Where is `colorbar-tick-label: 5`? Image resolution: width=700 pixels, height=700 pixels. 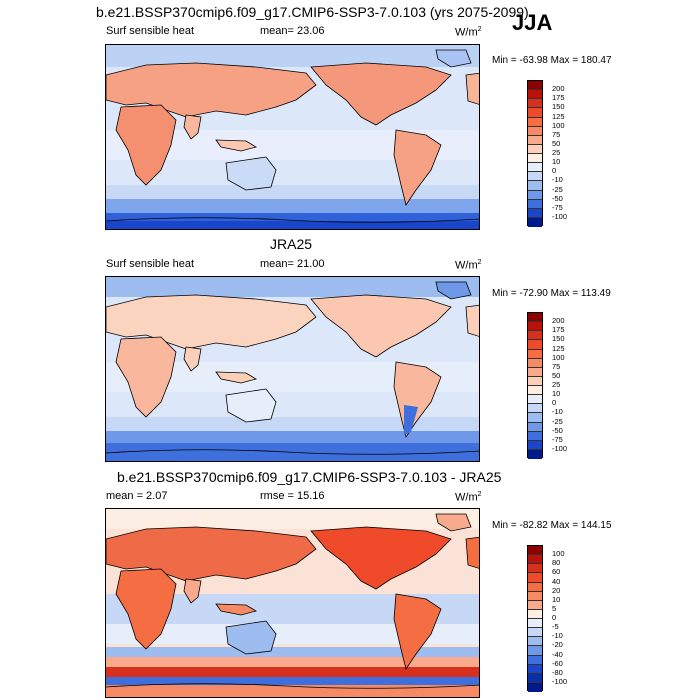
colorbar-tick-label: 5 is located at coordinates (554, 608).